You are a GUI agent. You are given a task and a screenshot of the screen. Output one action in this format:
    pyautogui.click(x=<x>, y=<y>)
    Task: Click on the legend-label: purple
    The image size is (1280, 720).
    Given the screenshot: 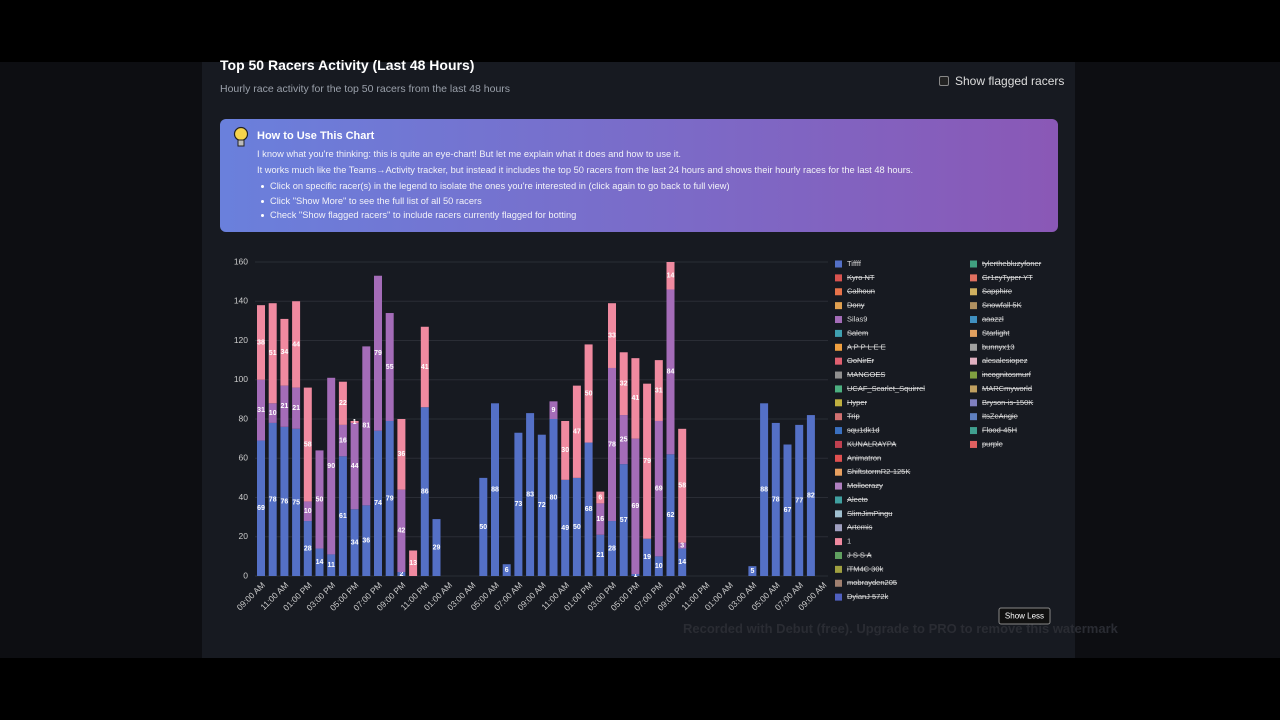 What is the action you would take?
    pyautogui.click(x=992, y=443)
    